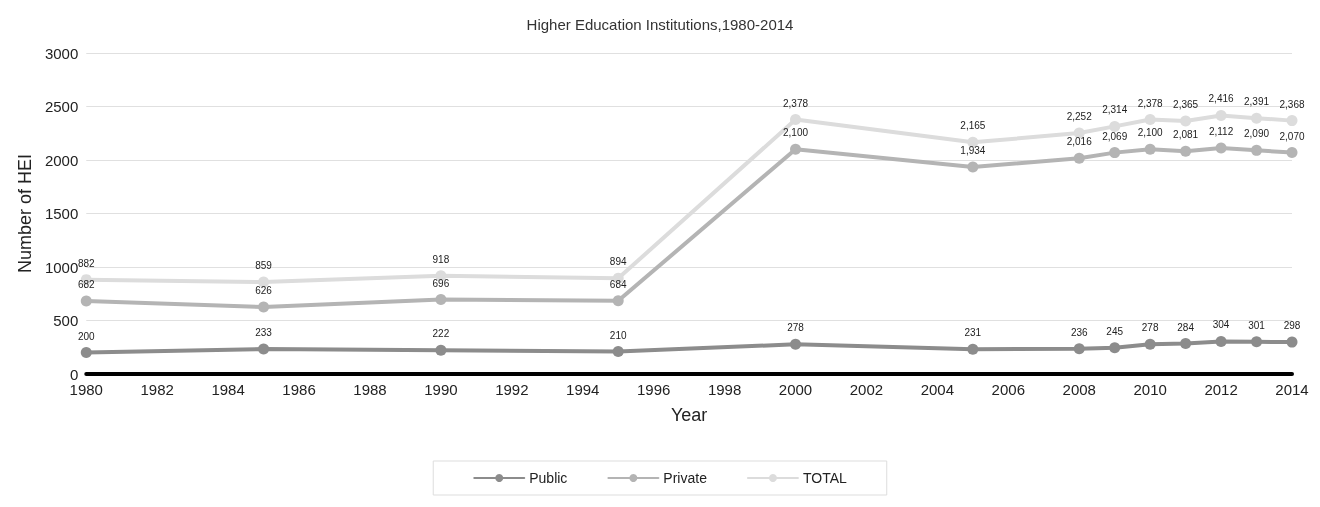  I want to click on data-label: 245, so click(1115, 331).